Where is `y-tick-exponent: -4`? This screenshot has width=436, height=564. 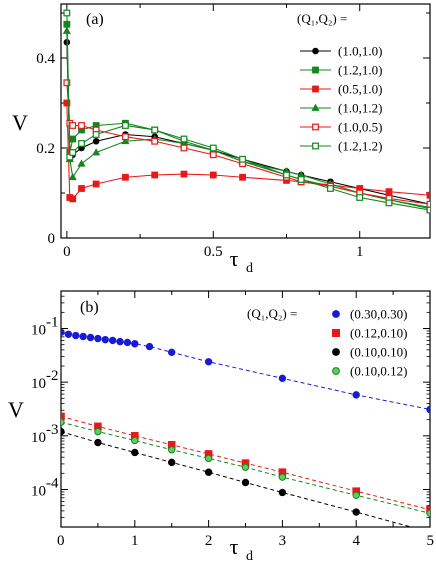 y-tick-exponent: -4 is located at coordinates (52, 483).